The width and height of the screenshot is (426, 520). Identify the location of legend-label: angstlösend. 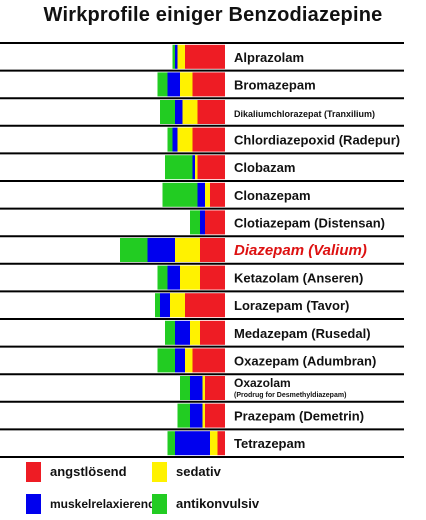
(88, 471).